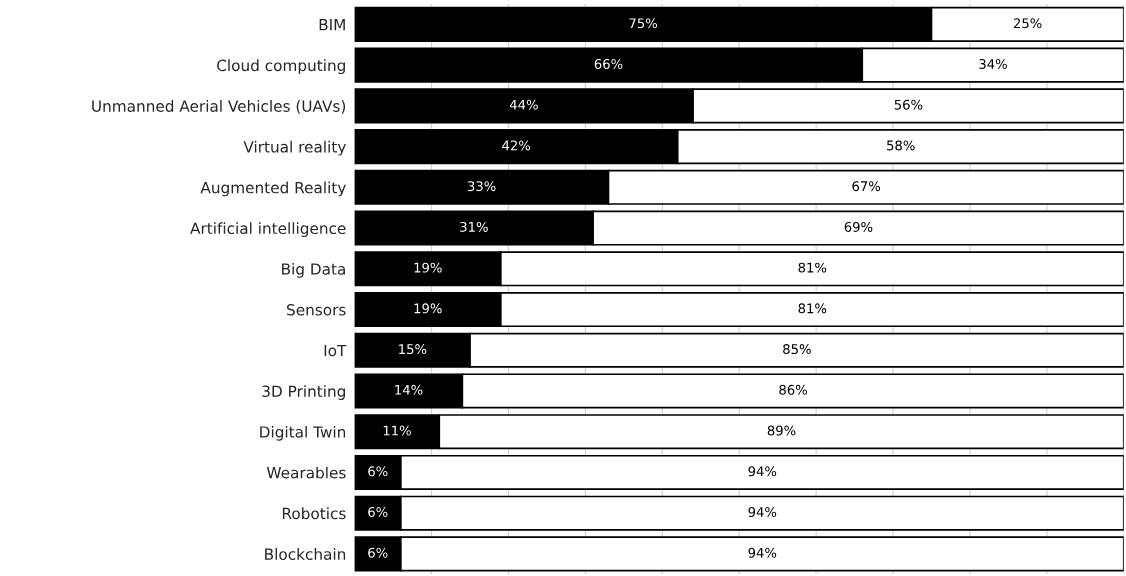 The width and height of the screenshot is (1126, 576). What do you see at coordinates (858, 226) in the screenshot?
I see `data-label: 69%` at bounding box center [858, 226].